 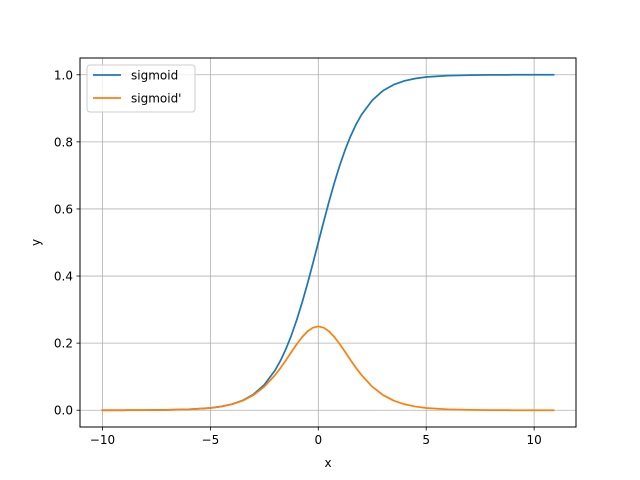 I want to click on legend-box, so click(x=141, y=88).